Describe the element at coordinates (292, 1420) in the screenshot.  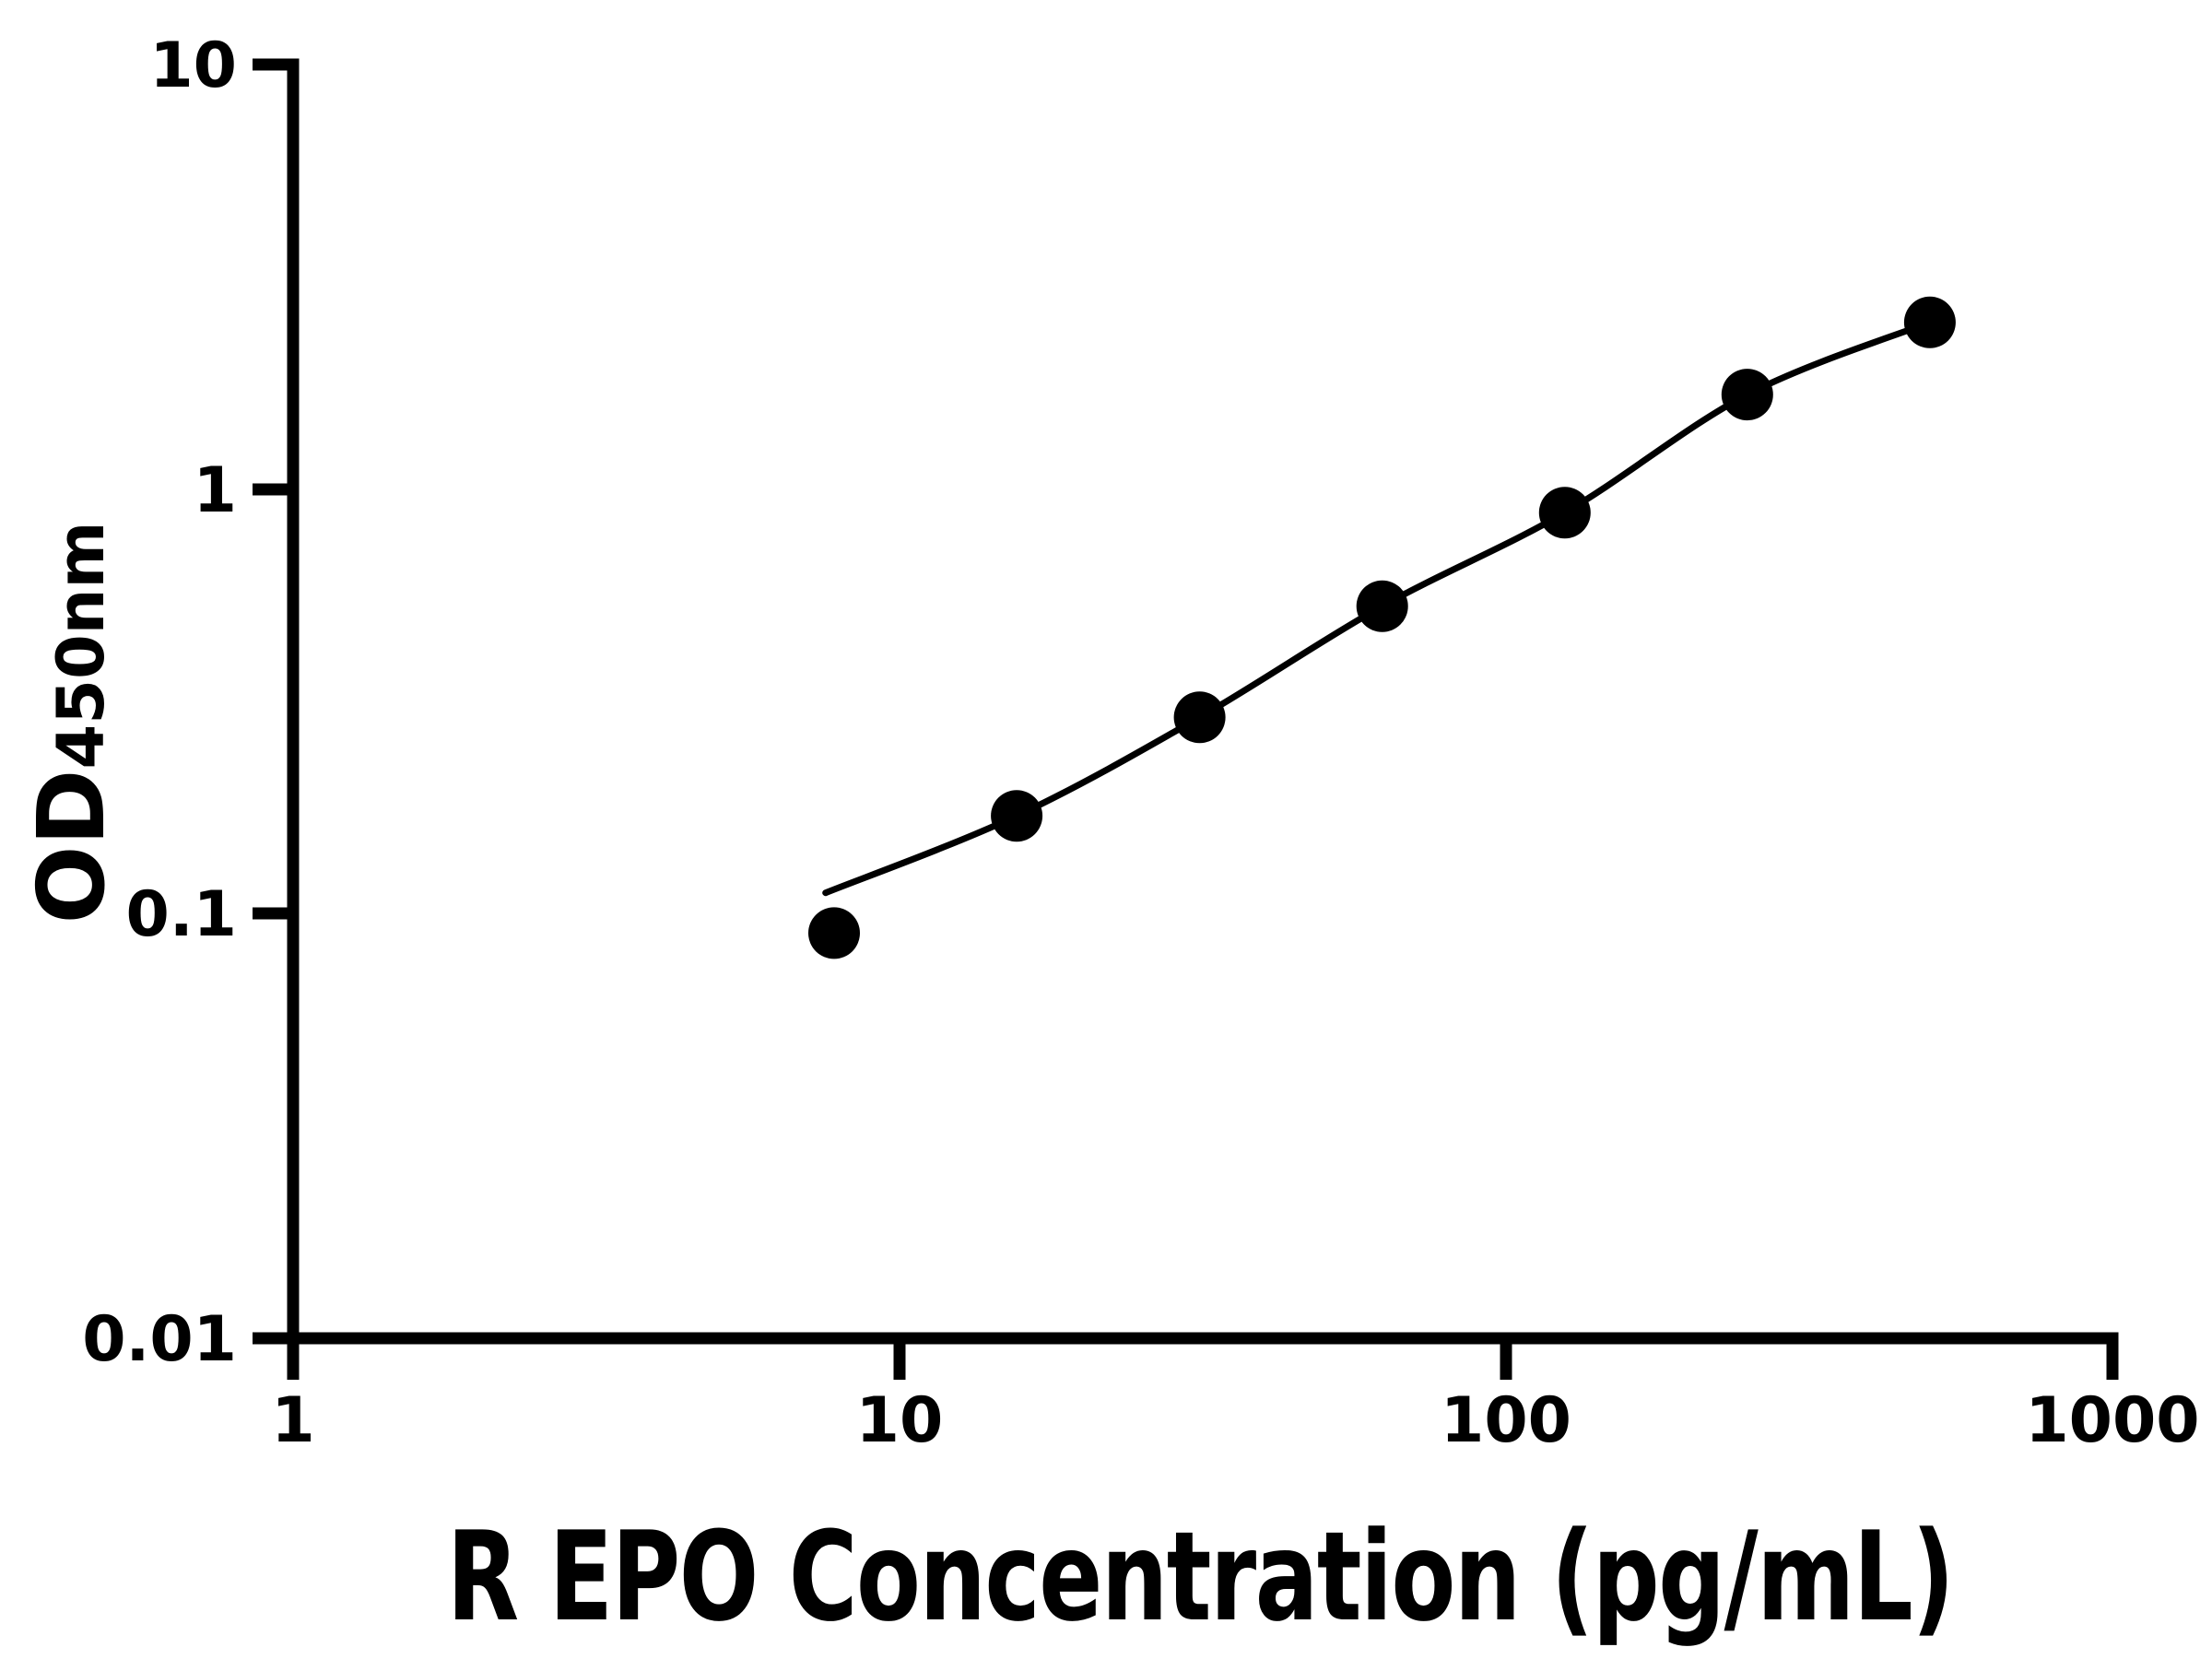
I see `x-tick-label: 1` at that location.